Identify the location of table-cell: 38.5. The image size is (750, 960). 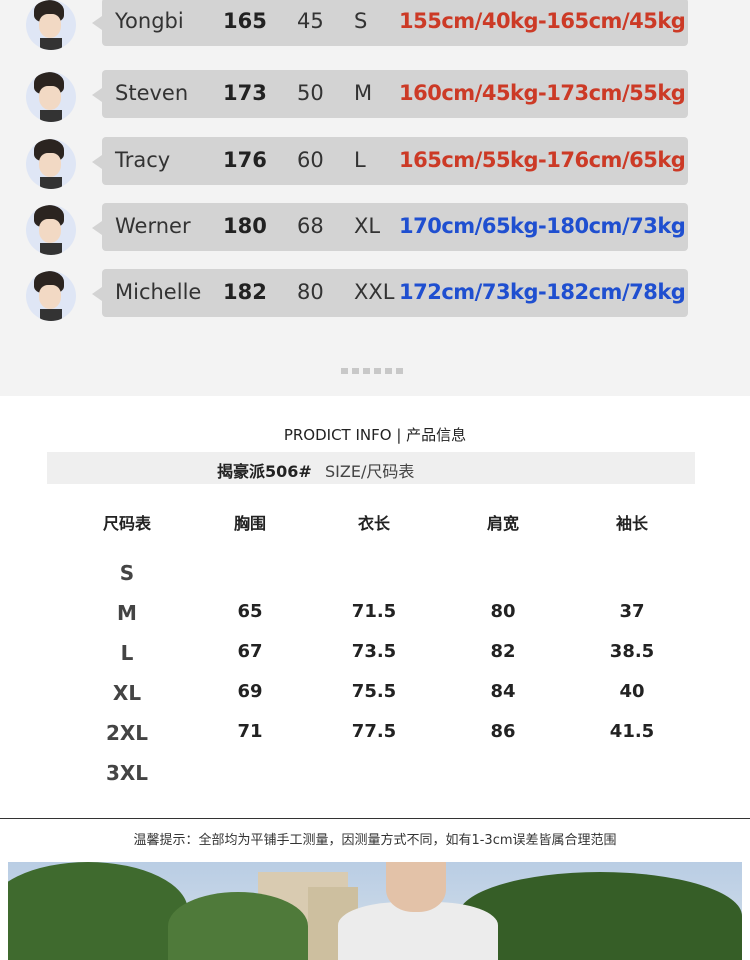
(632, 651).